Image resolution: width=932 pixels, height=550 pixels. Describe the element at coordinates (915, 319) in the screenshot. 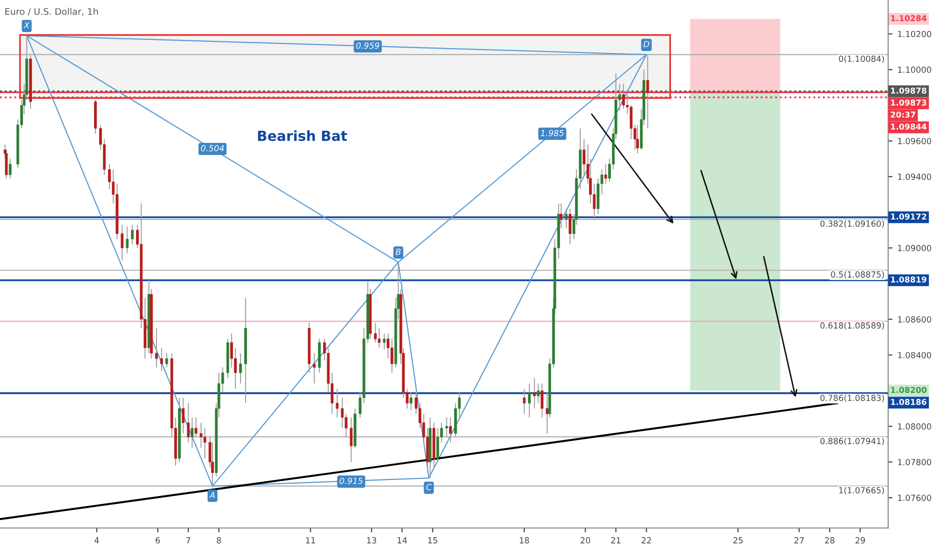

I see `y-tick-label: 1.08600` at that location.